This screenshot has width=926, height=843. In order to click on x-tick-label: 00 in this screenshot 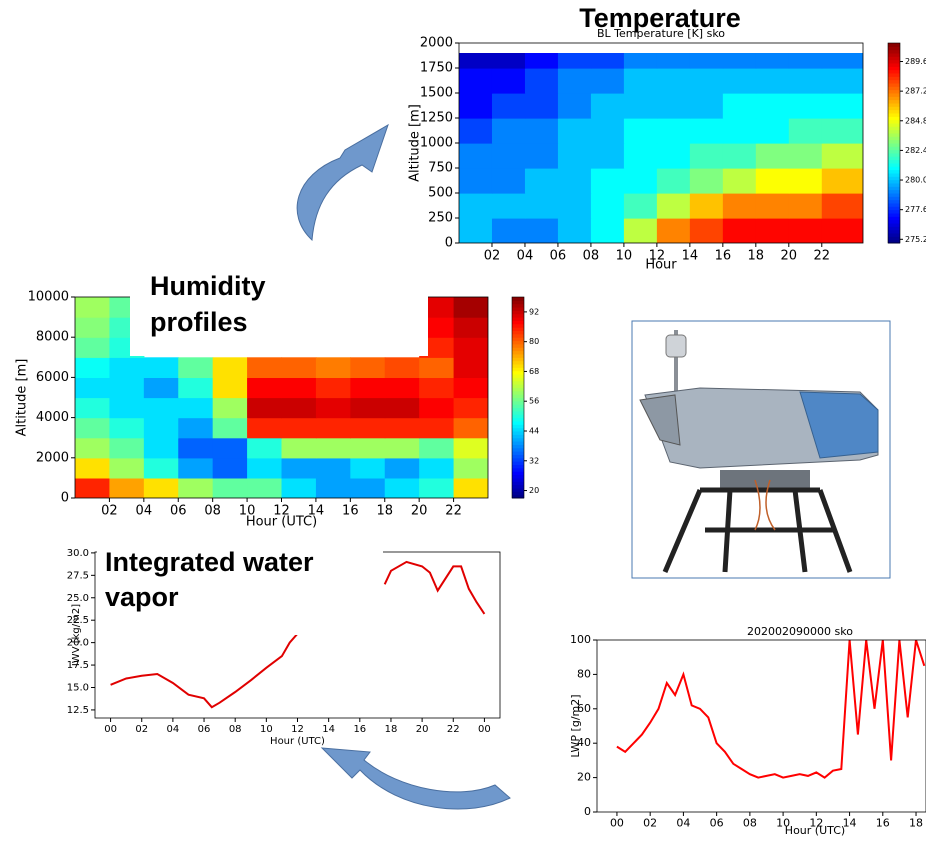, I will do `click(484, 729)`.